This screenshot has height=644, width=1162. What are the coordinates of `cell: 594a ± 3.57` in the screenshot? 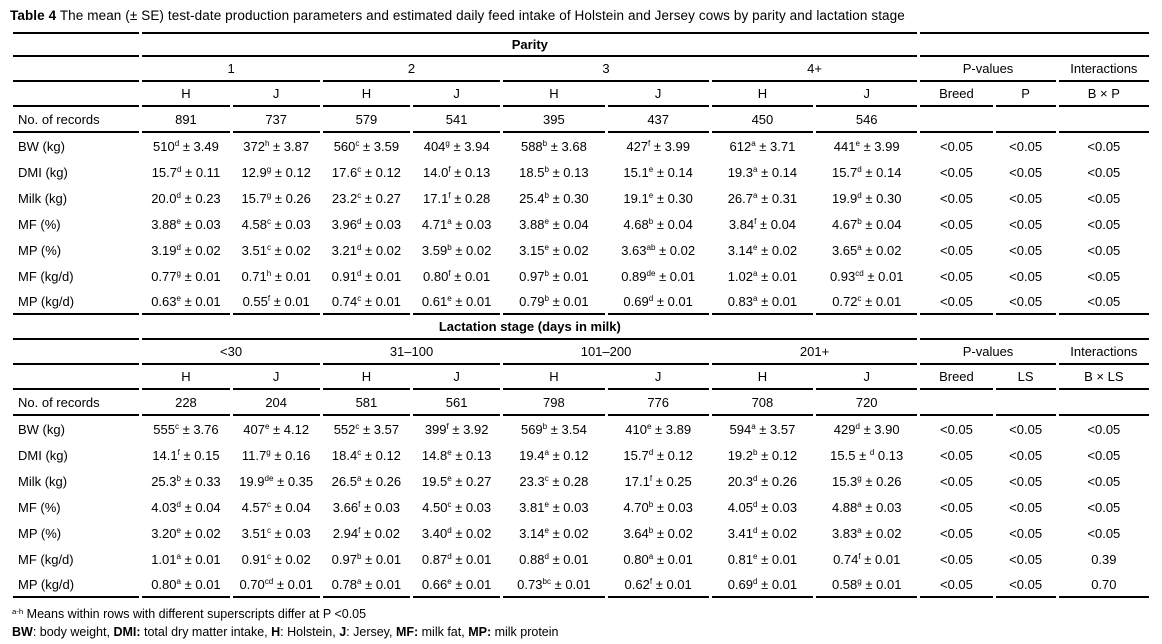 It's located at (762, 429).